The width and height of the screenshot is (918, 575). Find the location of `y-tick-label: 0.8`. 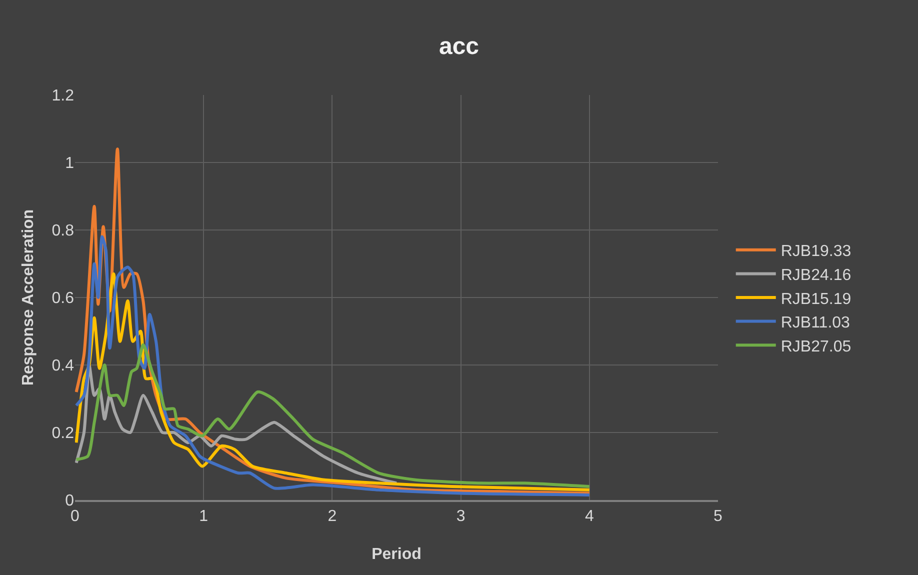

y-tick-label: 0.8 is located at coordinates (63, 231).